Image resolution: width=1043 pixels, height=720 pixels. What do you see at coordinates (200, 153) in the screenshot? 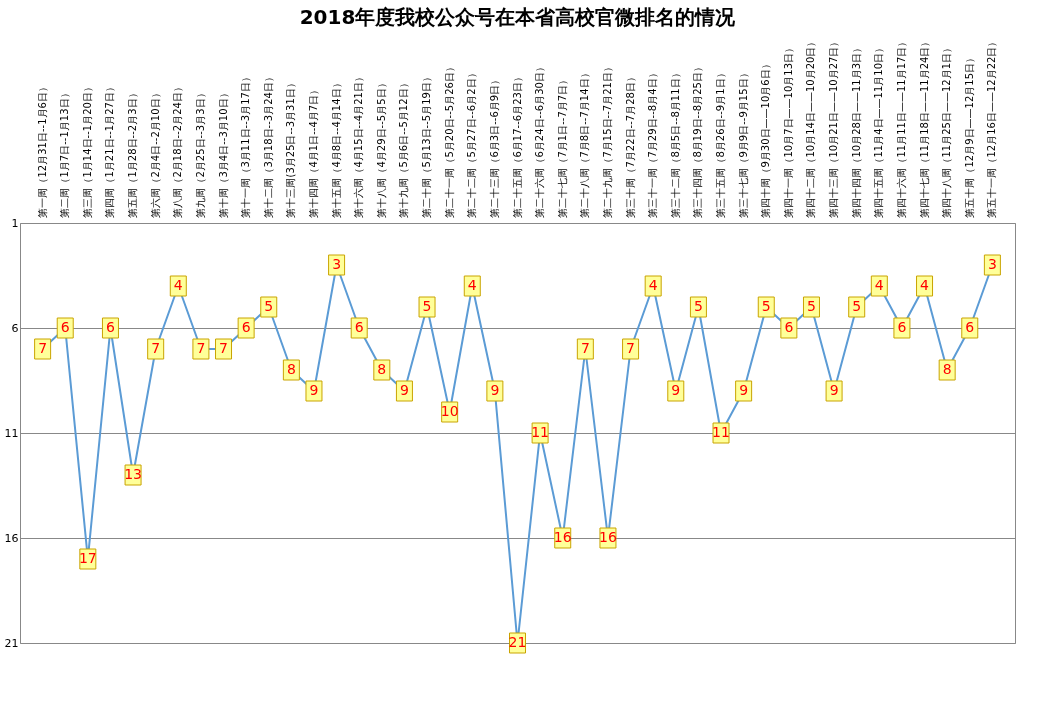
I see `x-tick-label: 第九周（2月25日--3月3日）` at bounding box center [200, 153].